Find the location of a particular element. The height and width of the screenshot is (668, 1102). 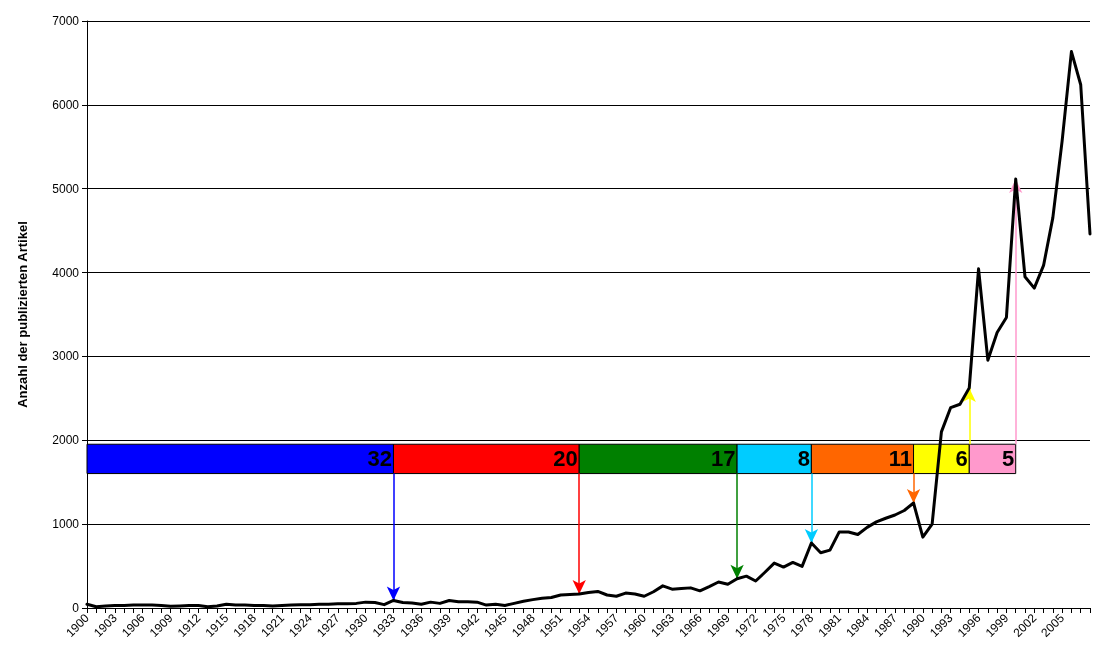

band-label: 17 is located at coordinates (723, 459).